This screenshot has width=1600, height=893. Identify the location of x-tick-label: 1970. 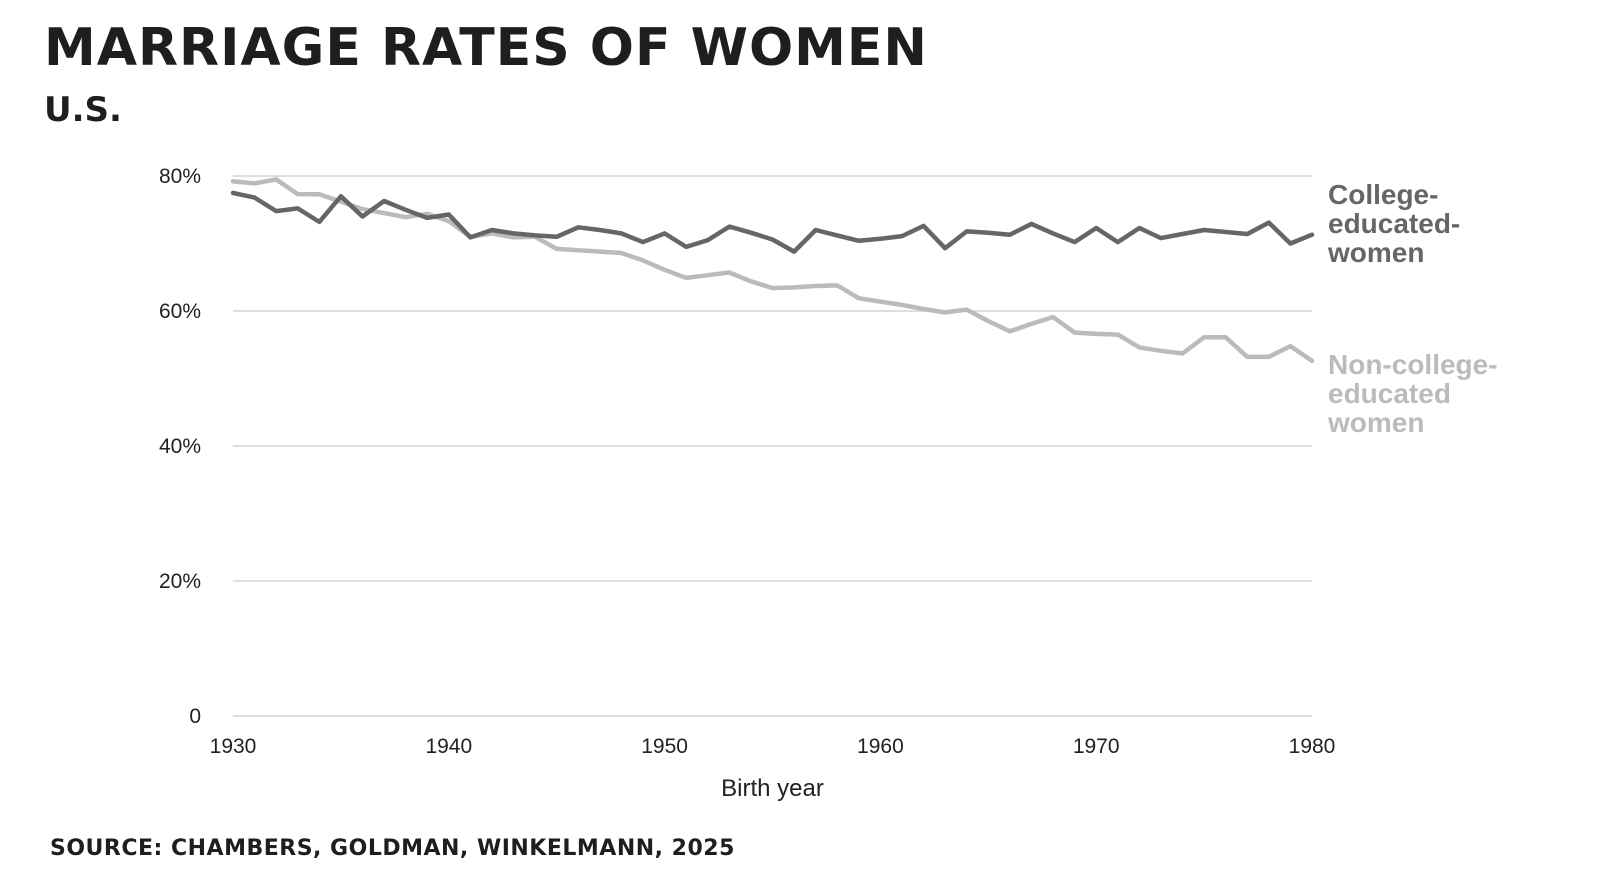
(1096, 746).